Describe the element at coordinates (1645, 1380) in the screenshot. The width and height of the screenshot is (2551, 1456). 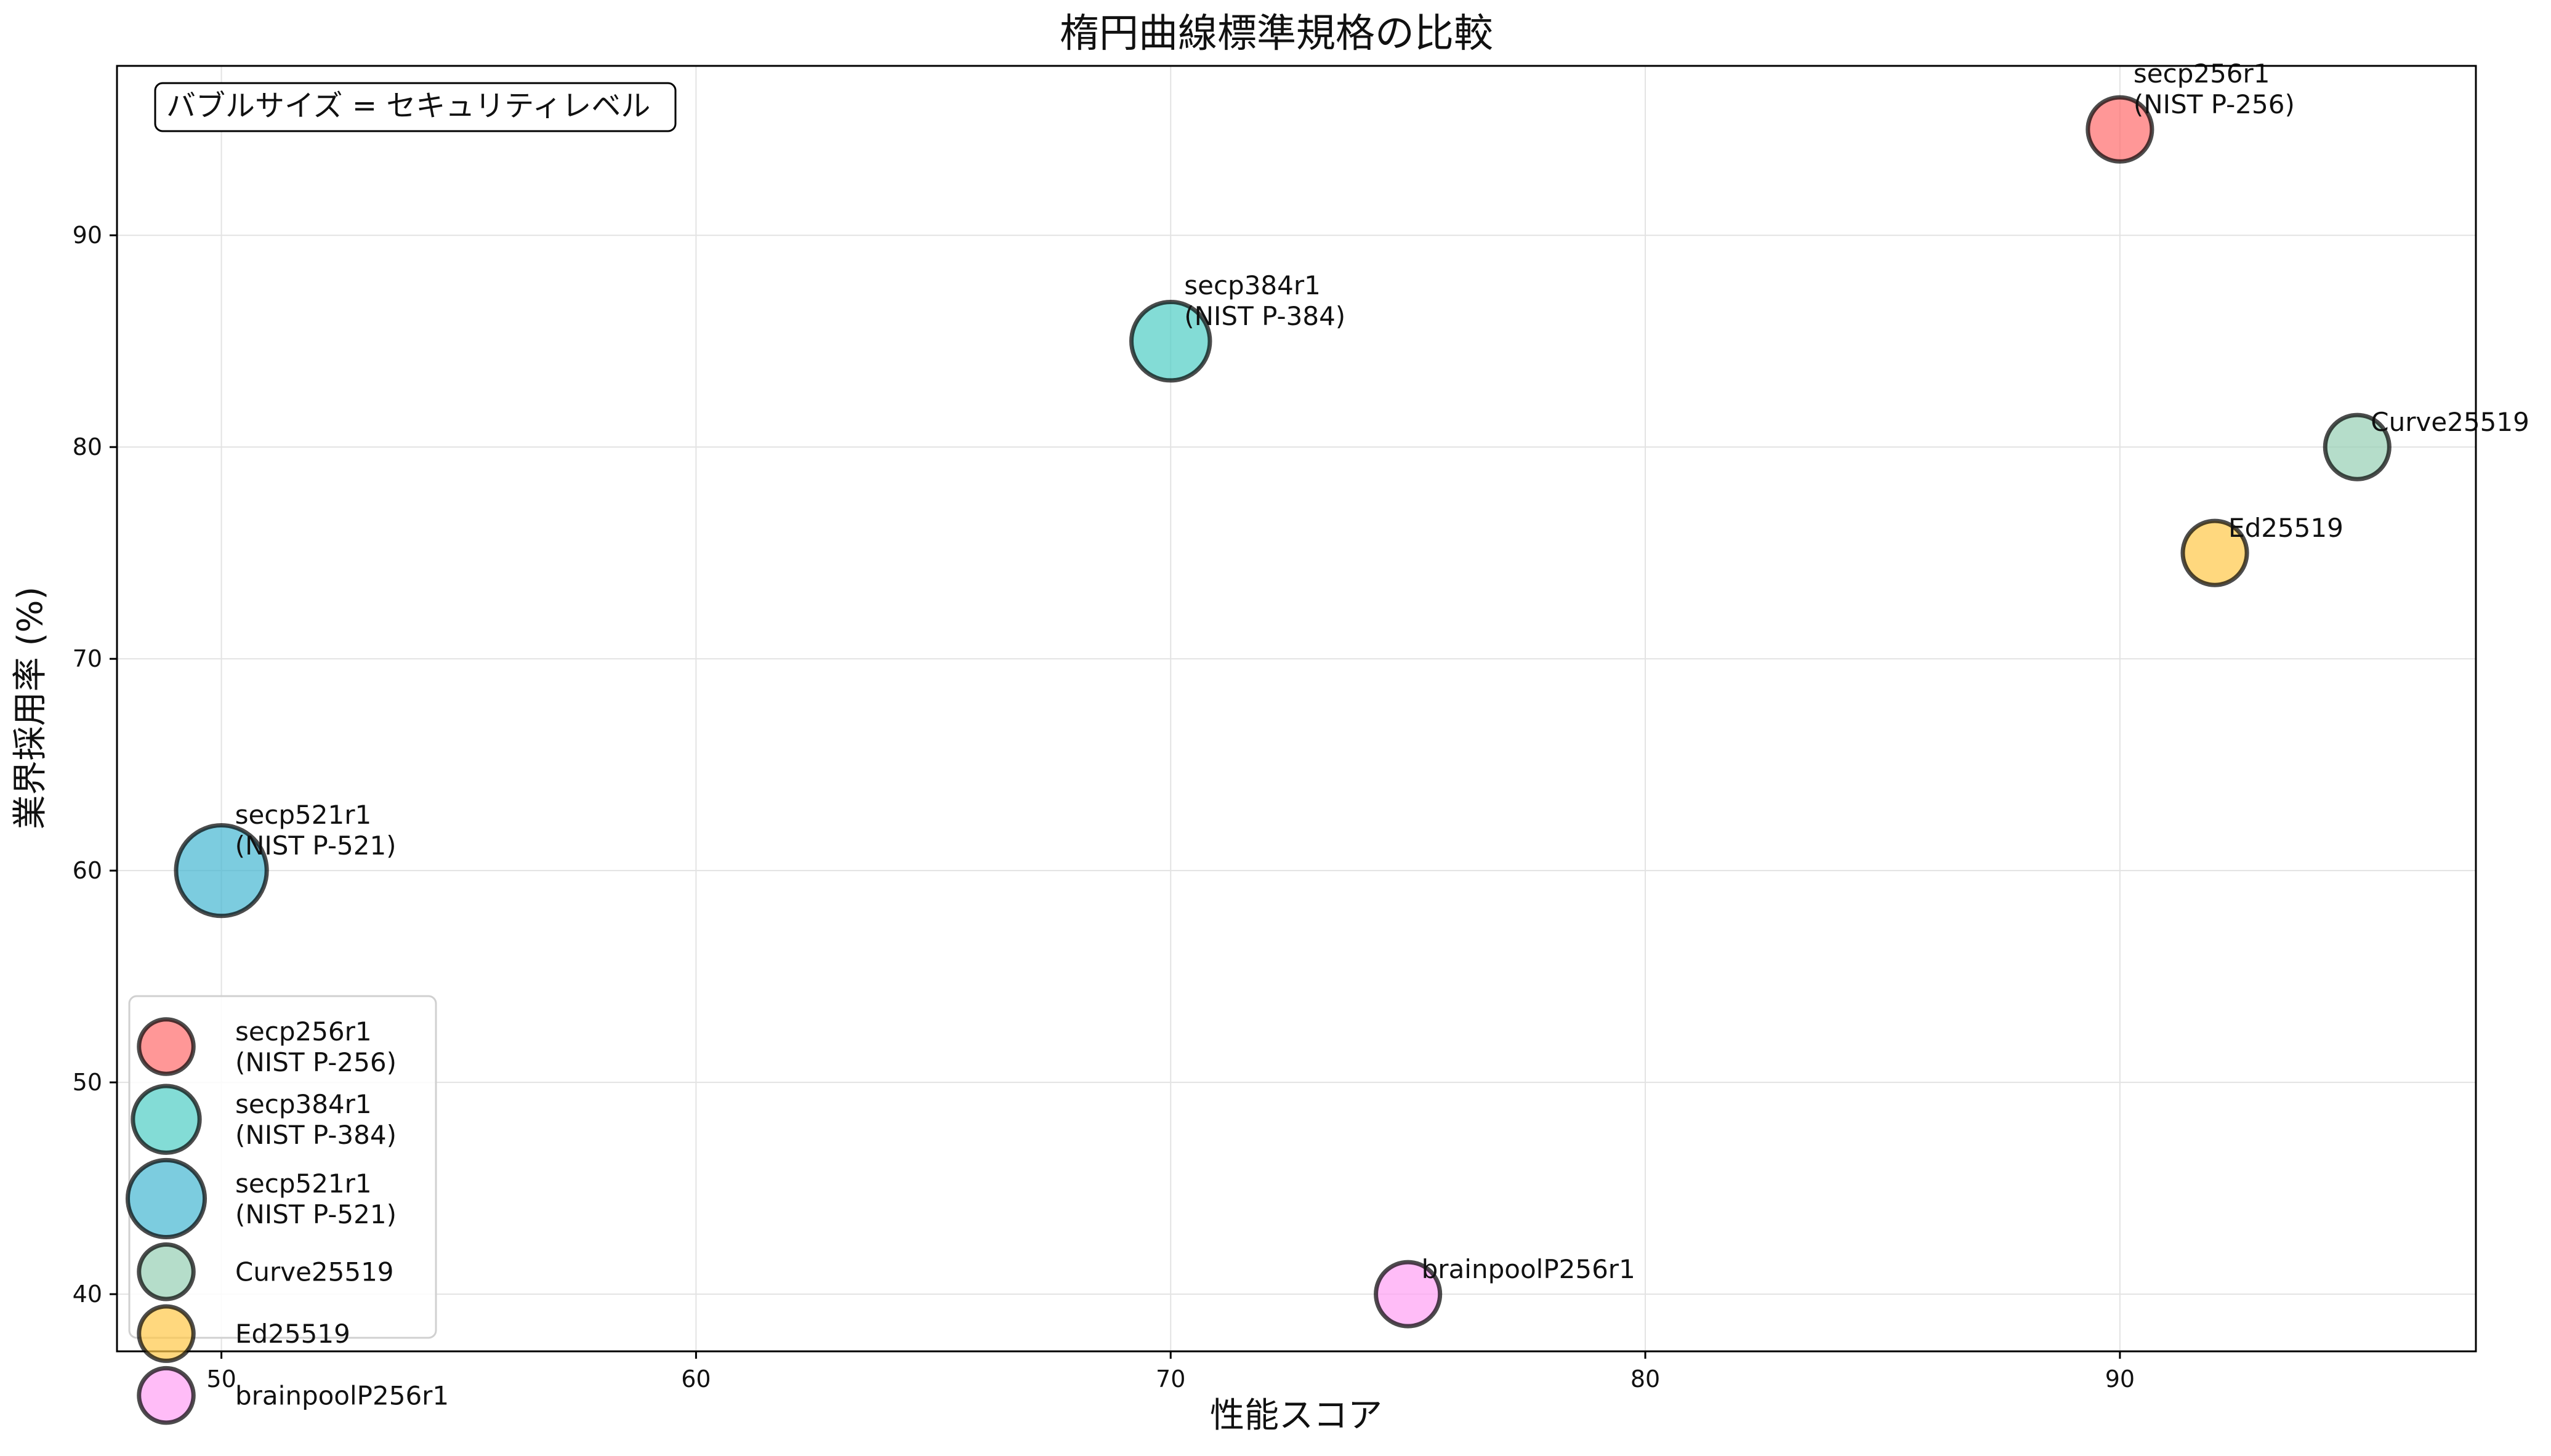
I see `x-tick-label: 80` at that location.